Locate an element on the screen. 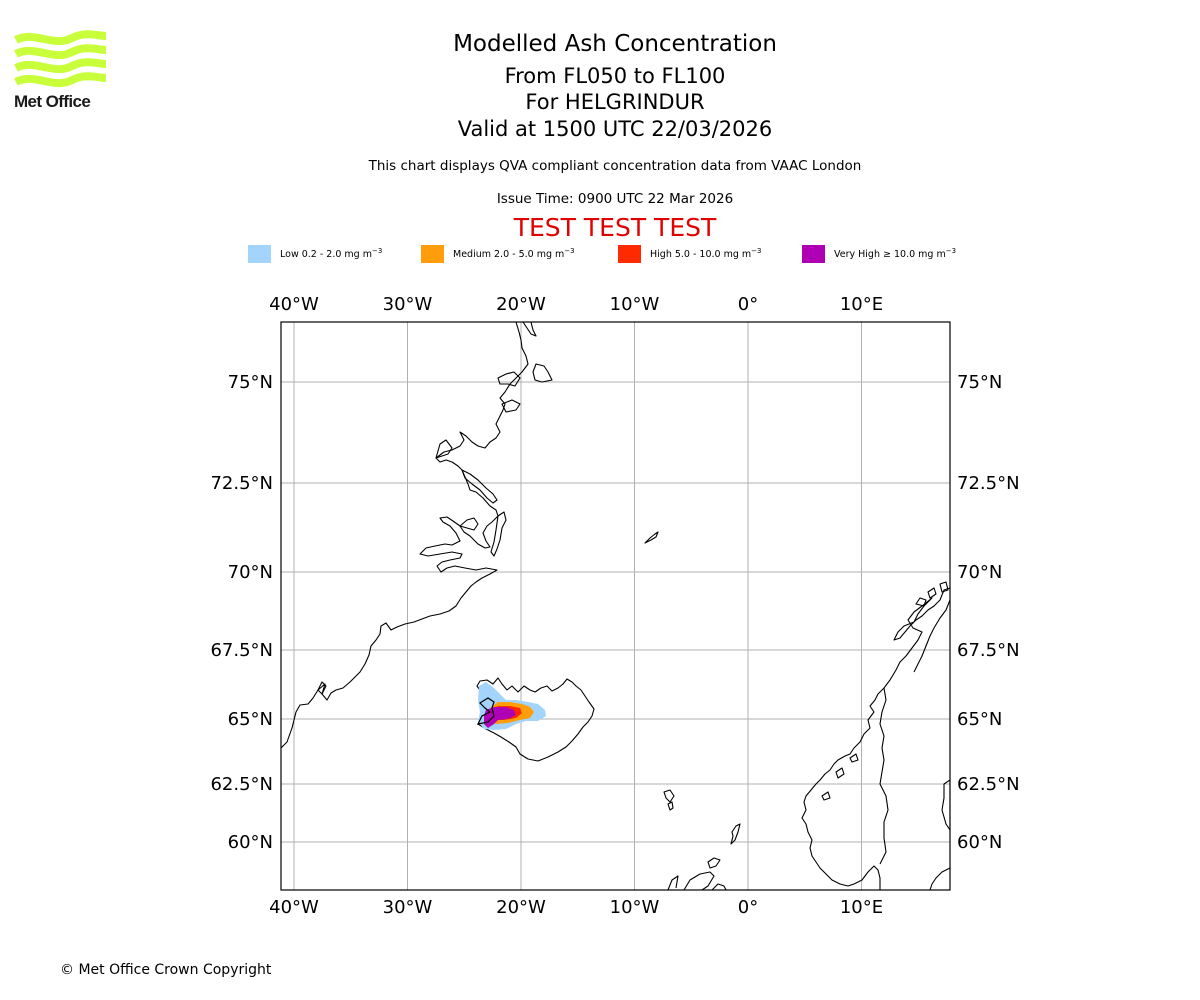 This screenshot has width=1200, height=1000. greenland-inlet-a is located at coordinates (511, 406).